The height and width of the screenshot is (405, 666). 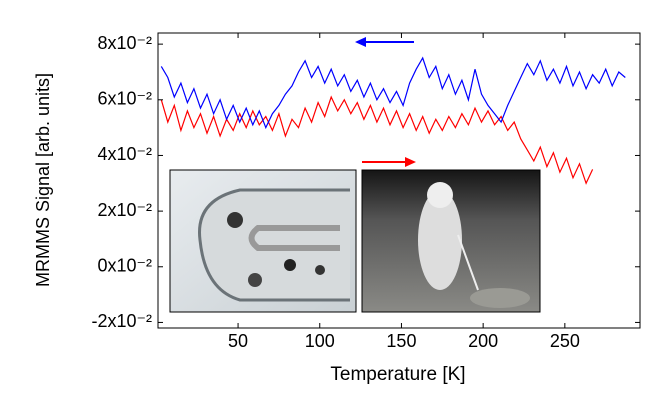 What do you see at coordinates (263, 241) in the screenshot?
I see `inset-photo-sample` at bounding box center [263, 241].